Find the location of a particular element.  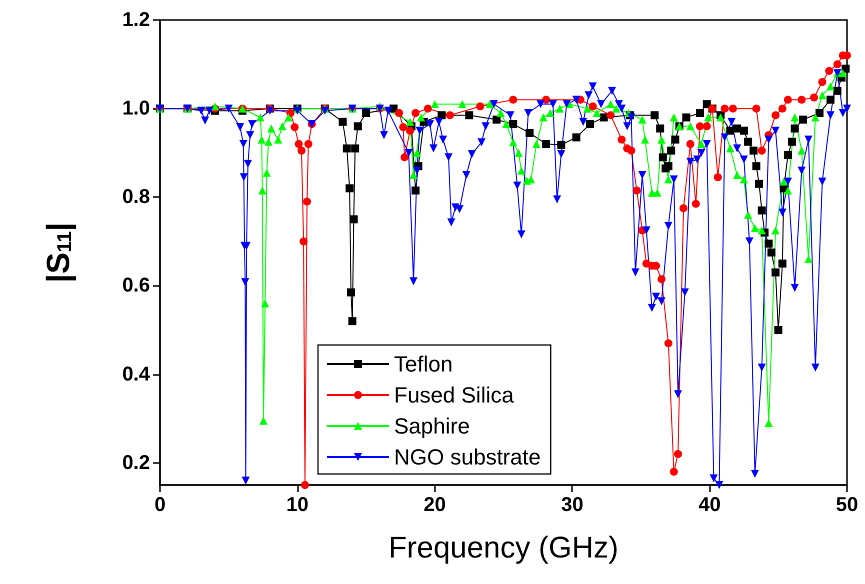

y-tick-label: 1.0 is located at coordinates (136, 109).